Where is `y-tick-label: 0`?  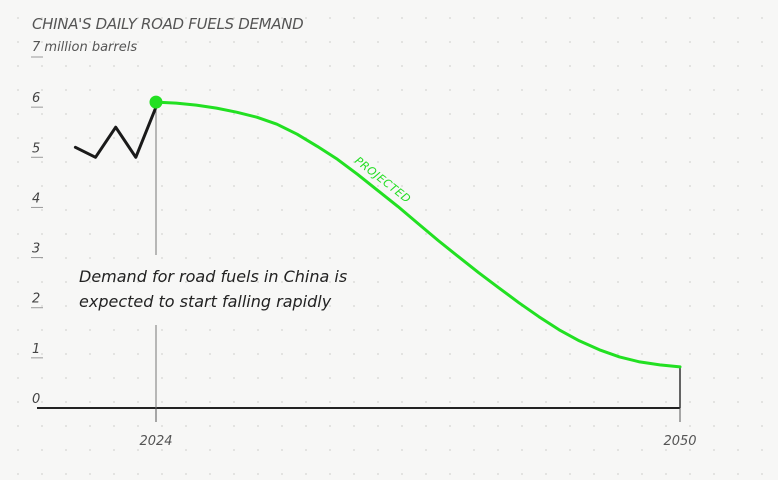
y-tick-label: 0 is located at coordinates (36, 399).